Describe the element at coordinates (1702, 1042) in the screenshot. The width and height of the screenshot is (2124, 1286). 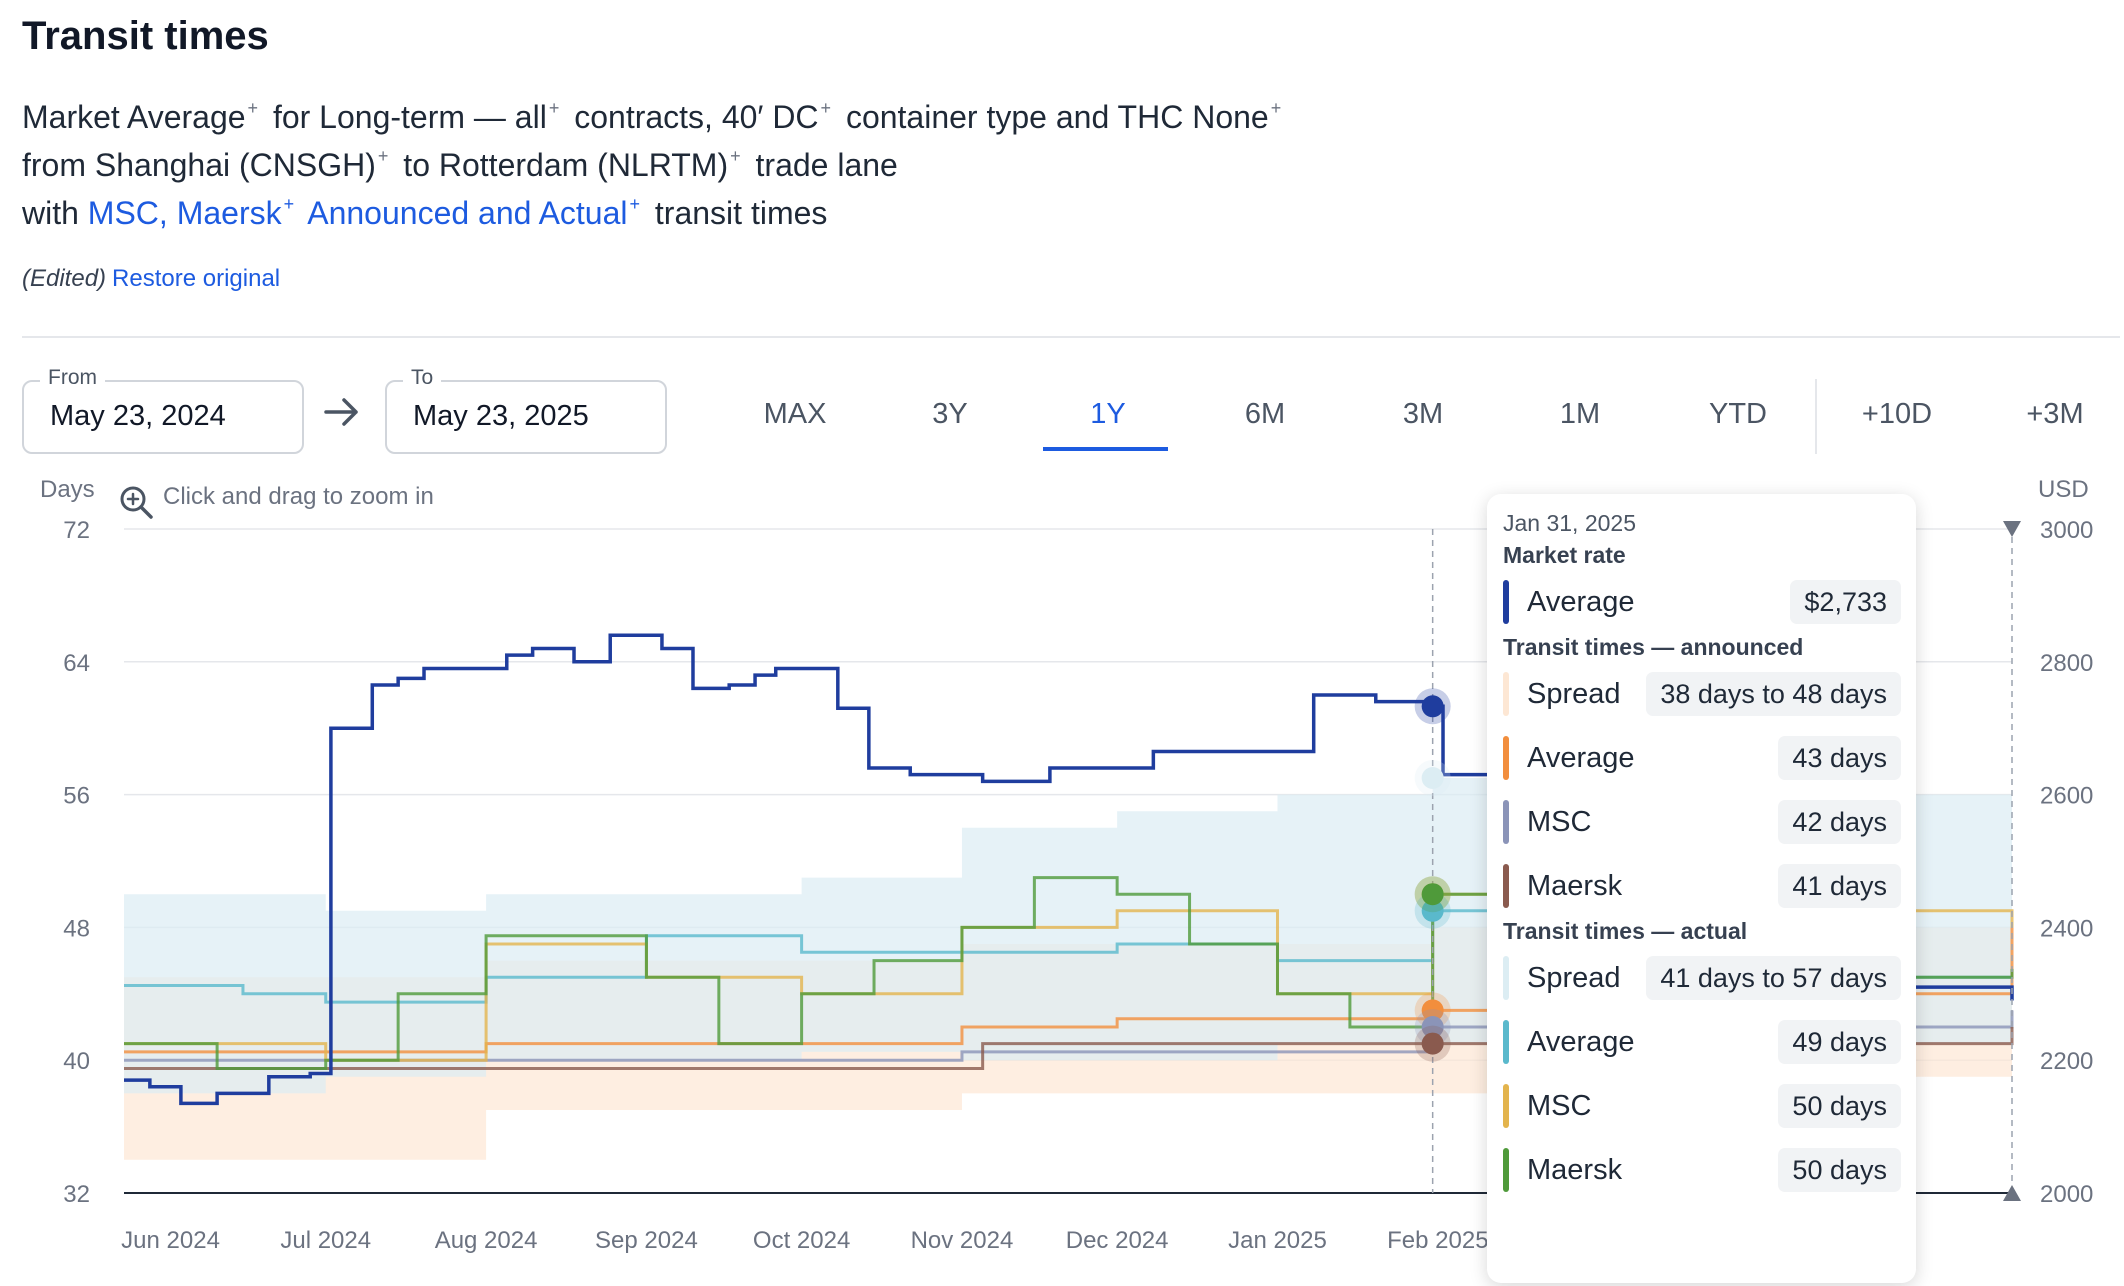
I see `tooltip-row: Average 49 days` at that location.